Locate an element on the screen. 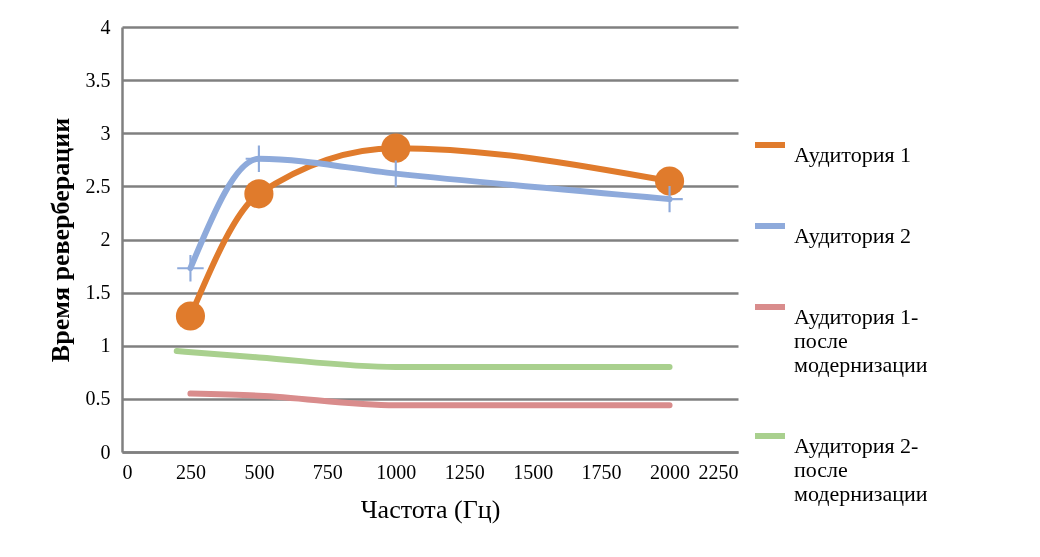 The height and width of the screenshot is (557, 1040). x-tick-label: 1750 is located at coordinates (601, 471).